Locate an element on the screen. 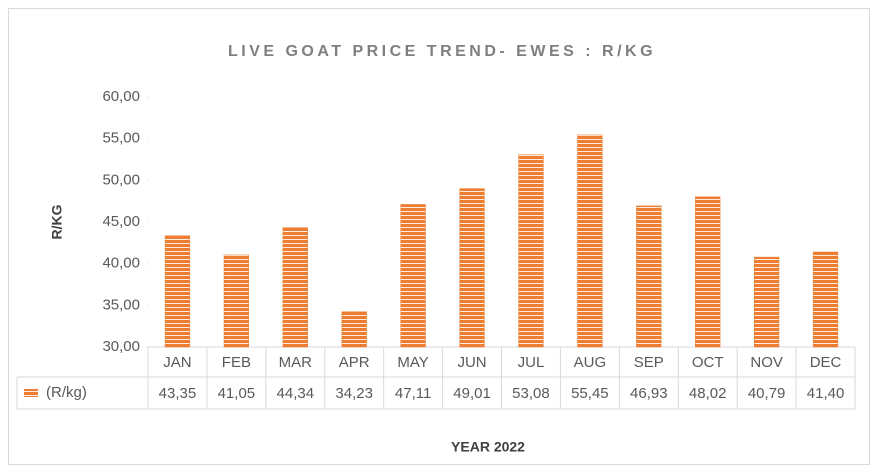  chart-title: LIVE GOAT PRICE TREND- EWES : R/KG is located at coordinates (442, 51).